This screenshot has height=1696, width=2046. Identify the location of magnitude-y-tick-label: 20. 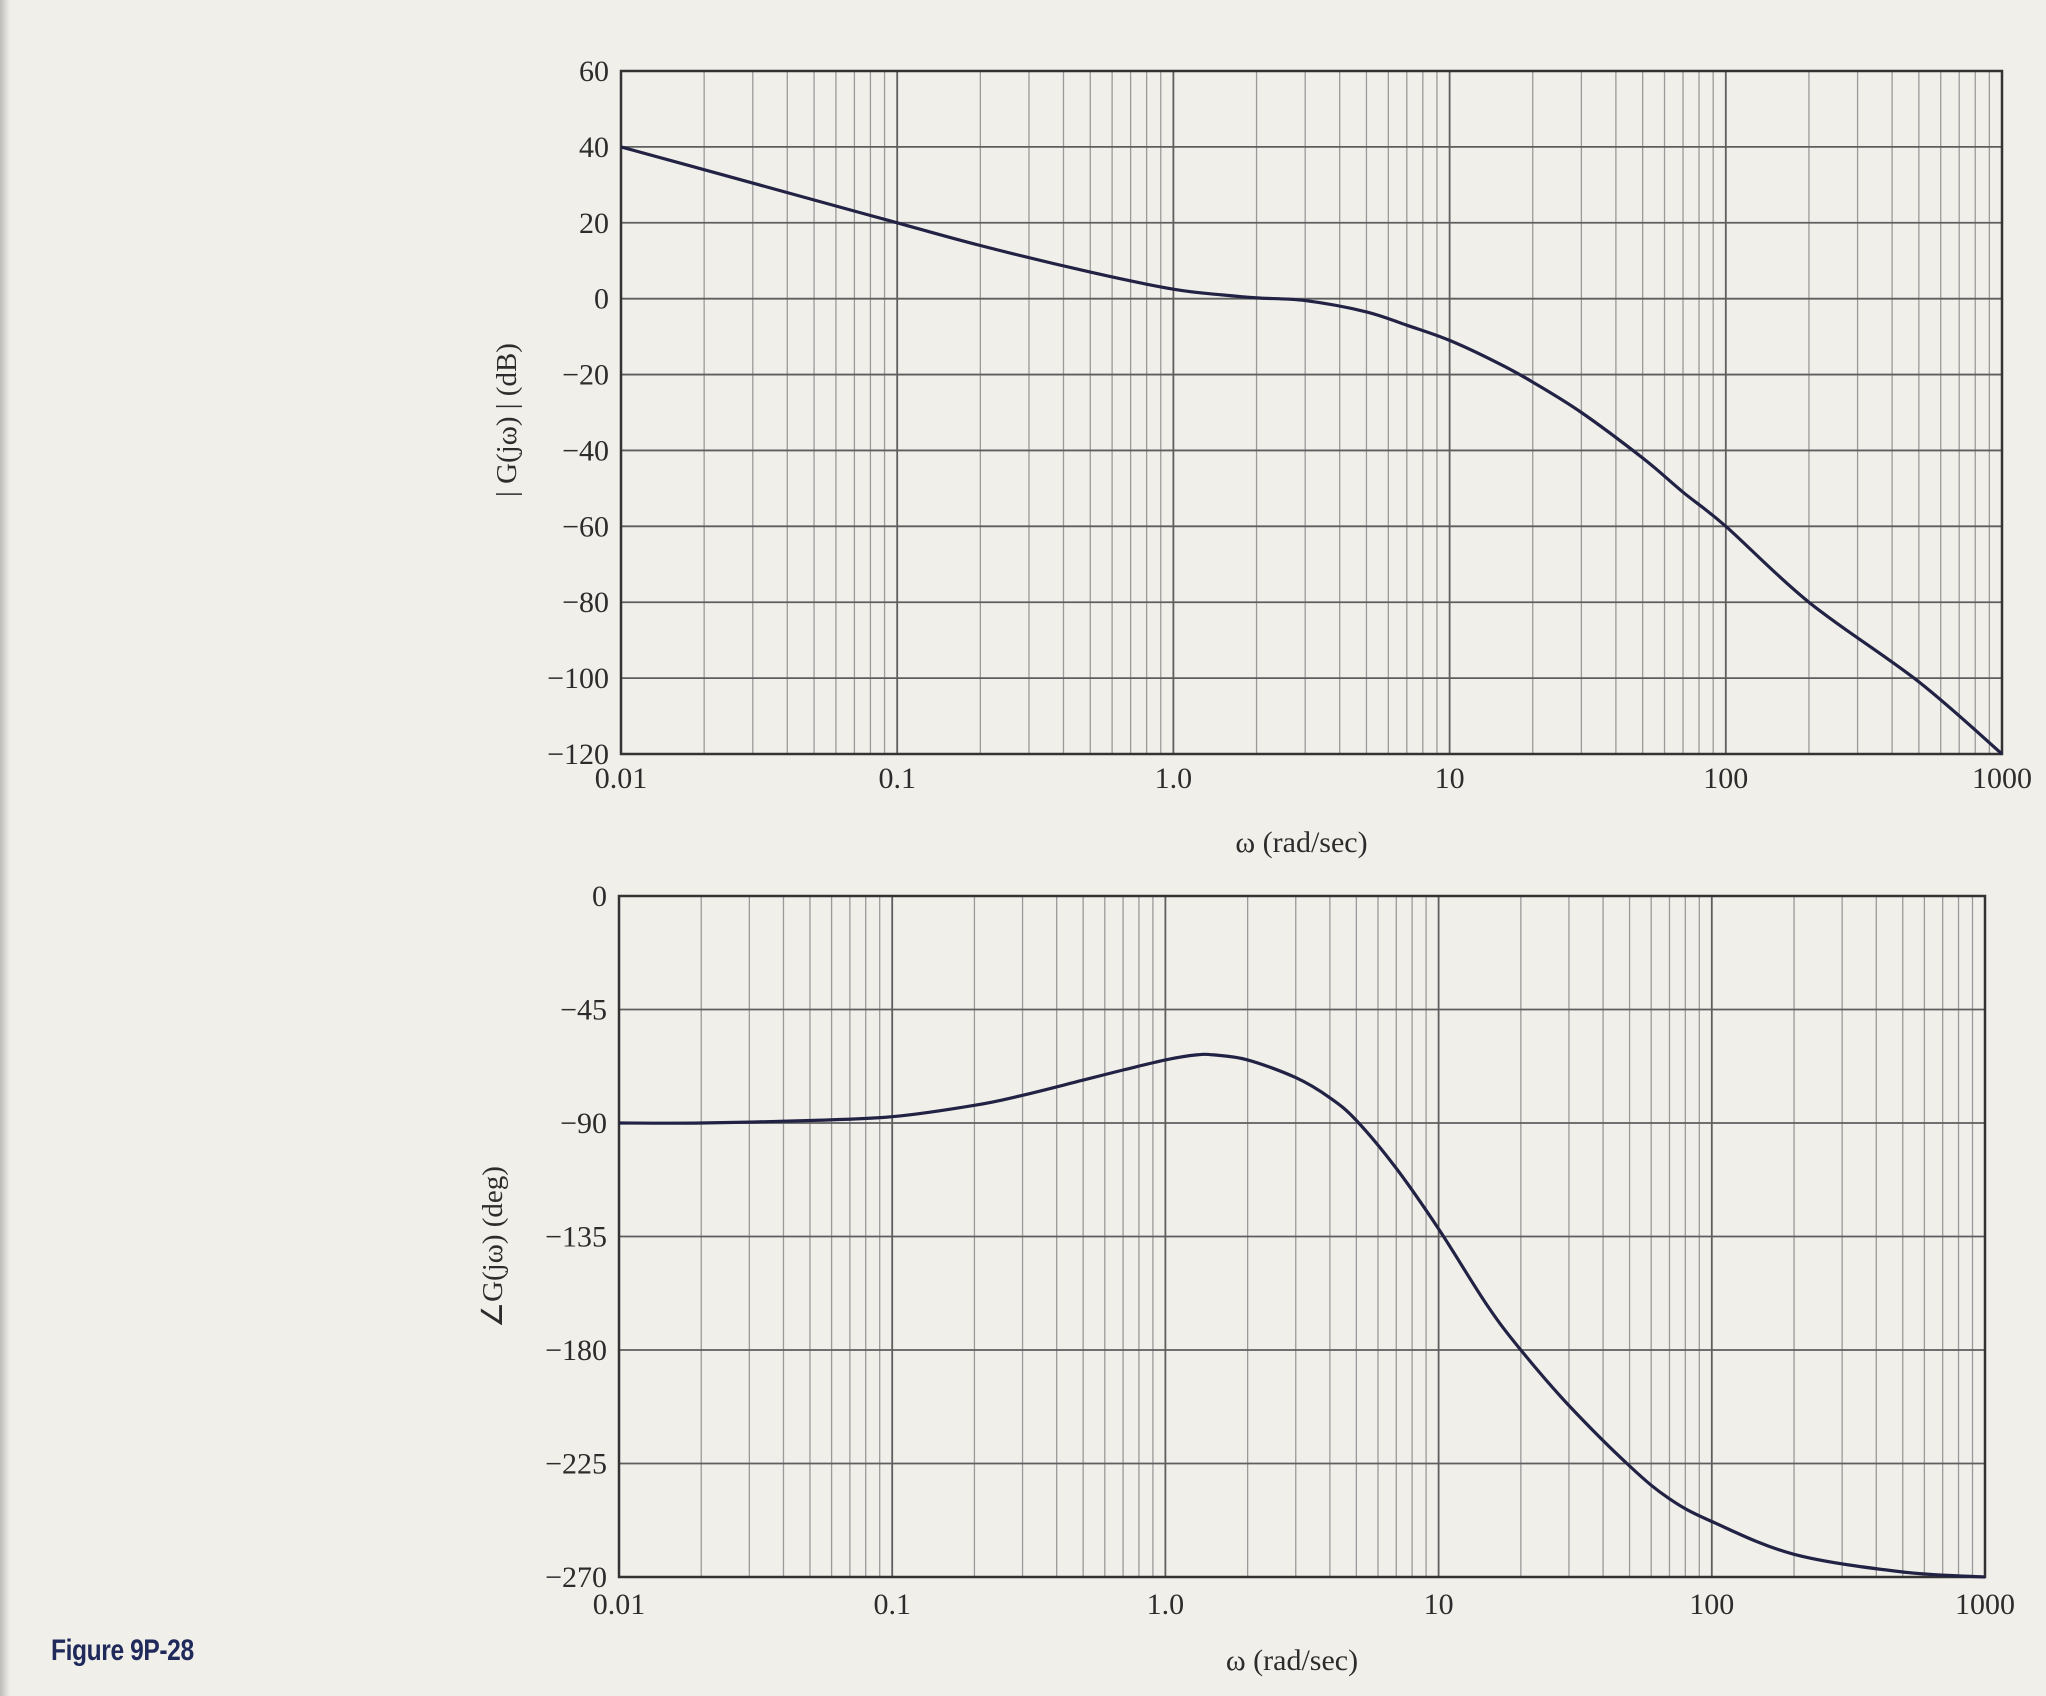
(594, 223).